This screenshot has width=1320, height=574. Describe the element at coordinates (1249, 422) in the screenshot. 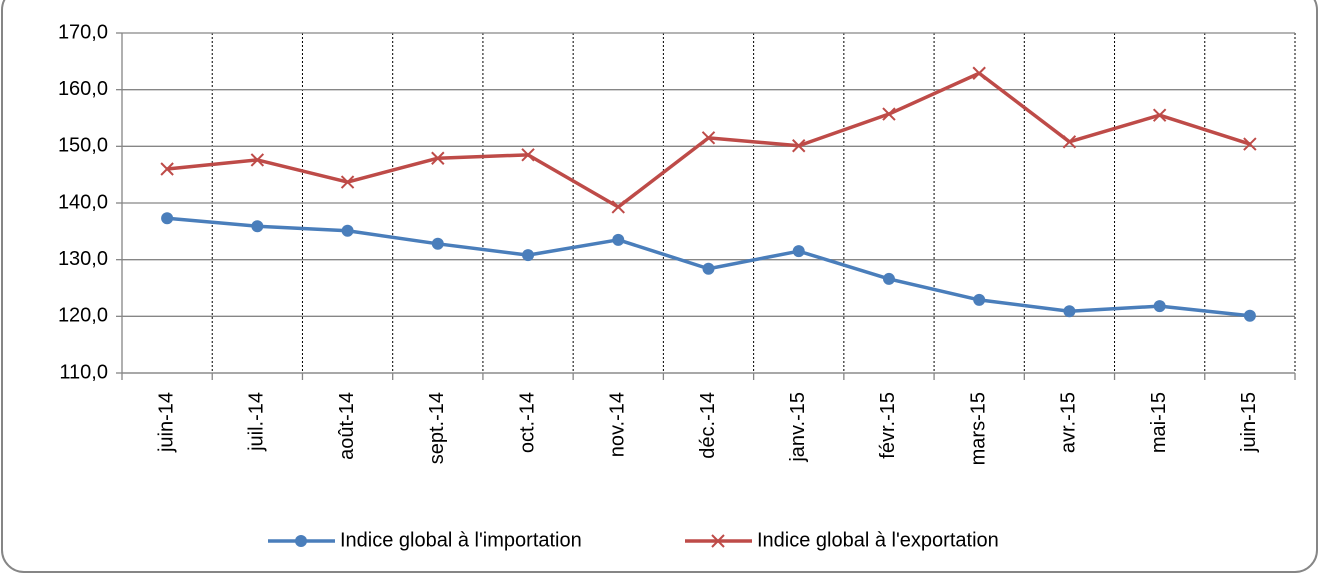

I see `x-tick-label: juin-15` at that location.